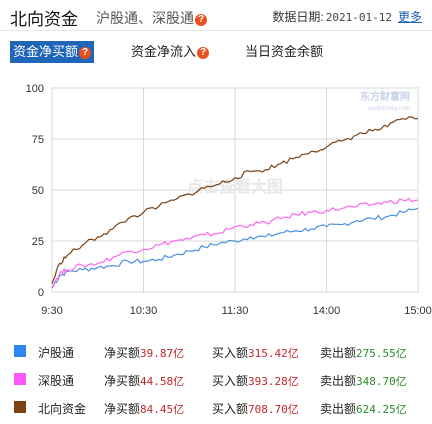 The height and width of the screenshot is (424, 432). I want to click on net-buy-value: 39.87亿, so click(162, 353).